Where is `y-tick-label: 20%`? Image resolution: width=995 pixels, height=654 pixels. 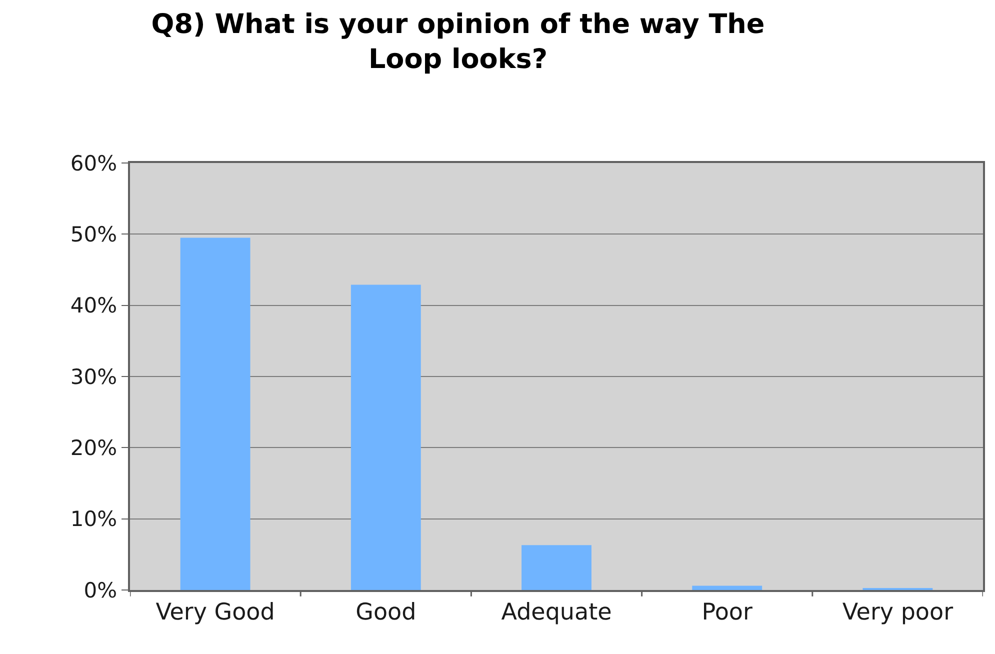 y-tick-label: 20% is located at coordinates (94, 448).